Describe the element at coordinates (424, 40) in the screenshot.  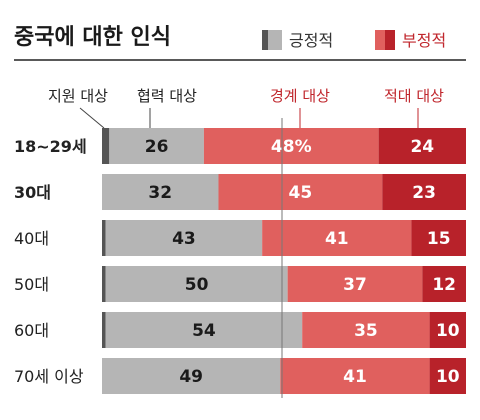
I see `legend-label-negative: 부정적` at that location.